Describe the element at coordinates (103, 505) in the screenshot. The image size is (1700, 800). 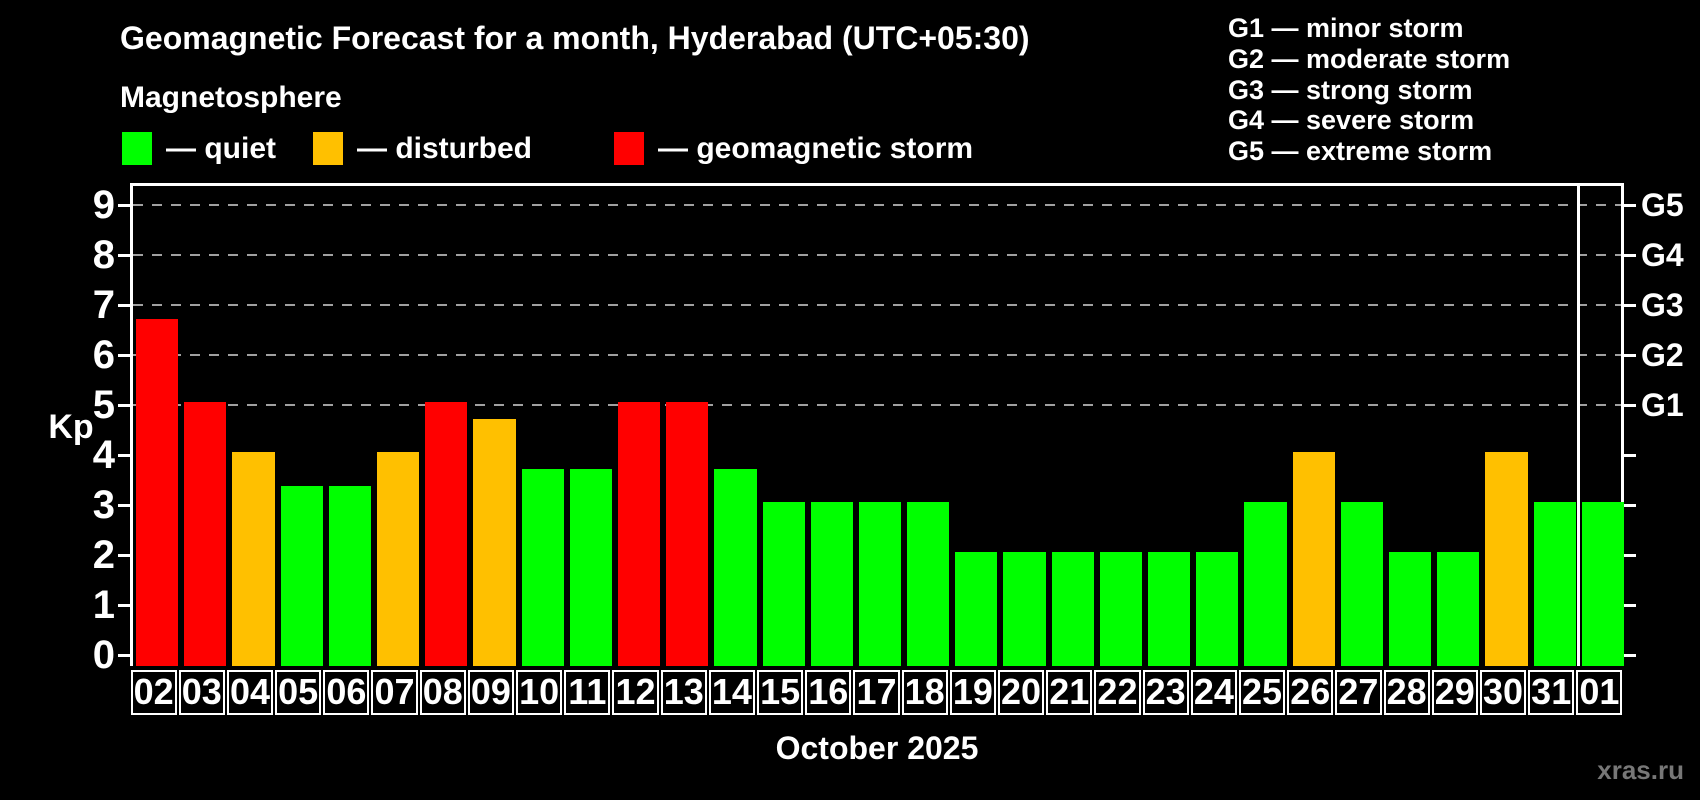
I see `y-tick-label-3: 3` at that location.